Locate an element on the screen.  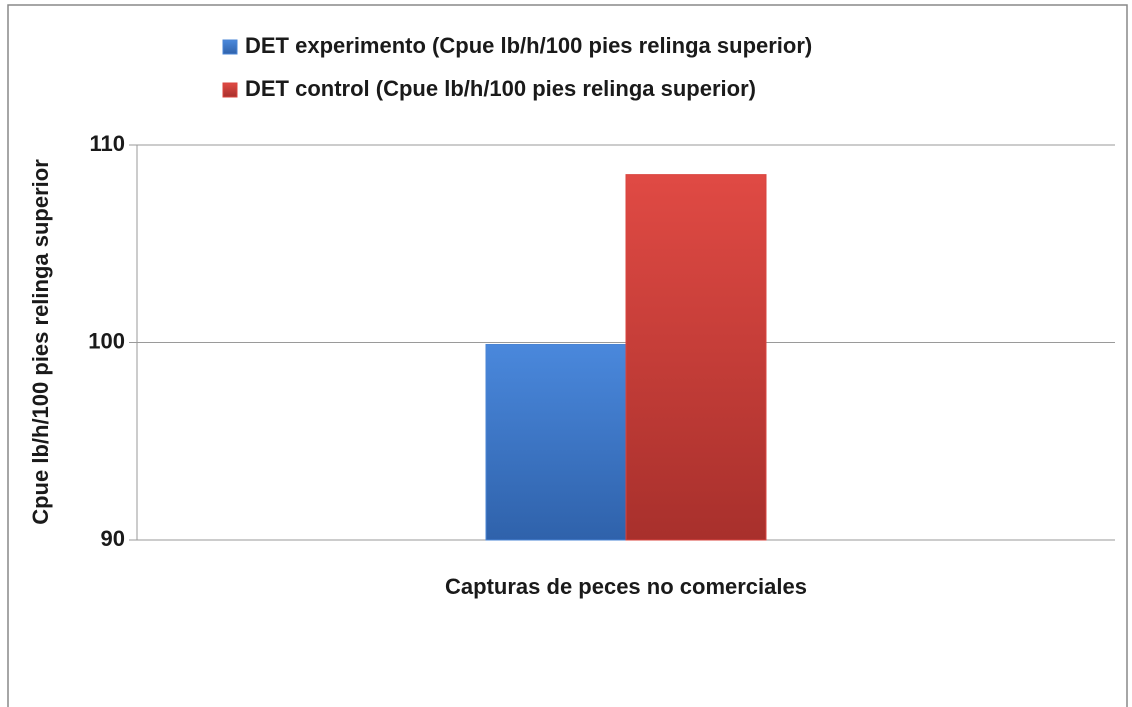
y-tick-label: 100 is located at coordinates (106, 340).